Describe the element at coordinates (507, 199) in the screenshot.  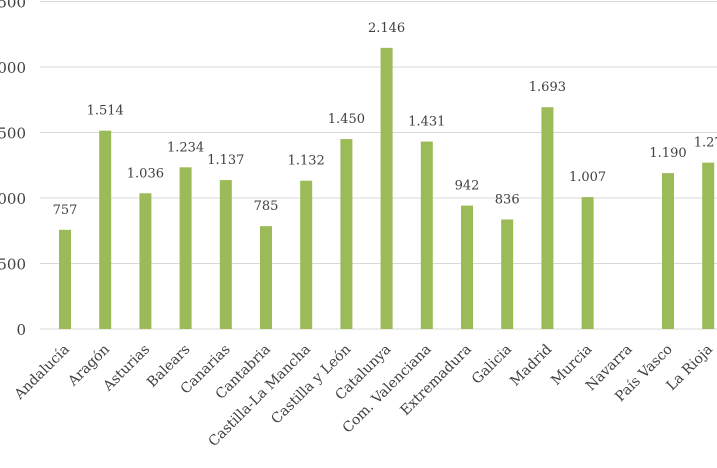
I see `data-label: 836` at that location.